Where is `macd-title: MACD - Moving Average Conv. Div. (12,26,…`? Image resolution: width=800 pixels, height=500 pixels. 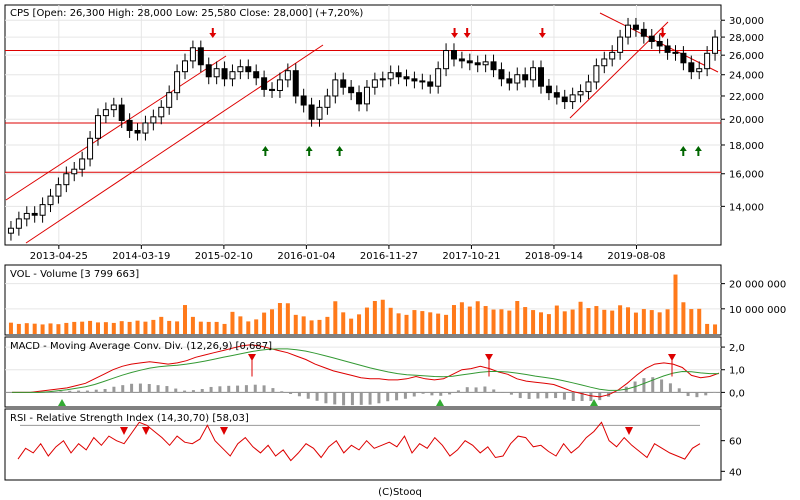
macd-title: MACD - Moving Average Conv. Div. (12,26,… is located at coordinates (141, 346).